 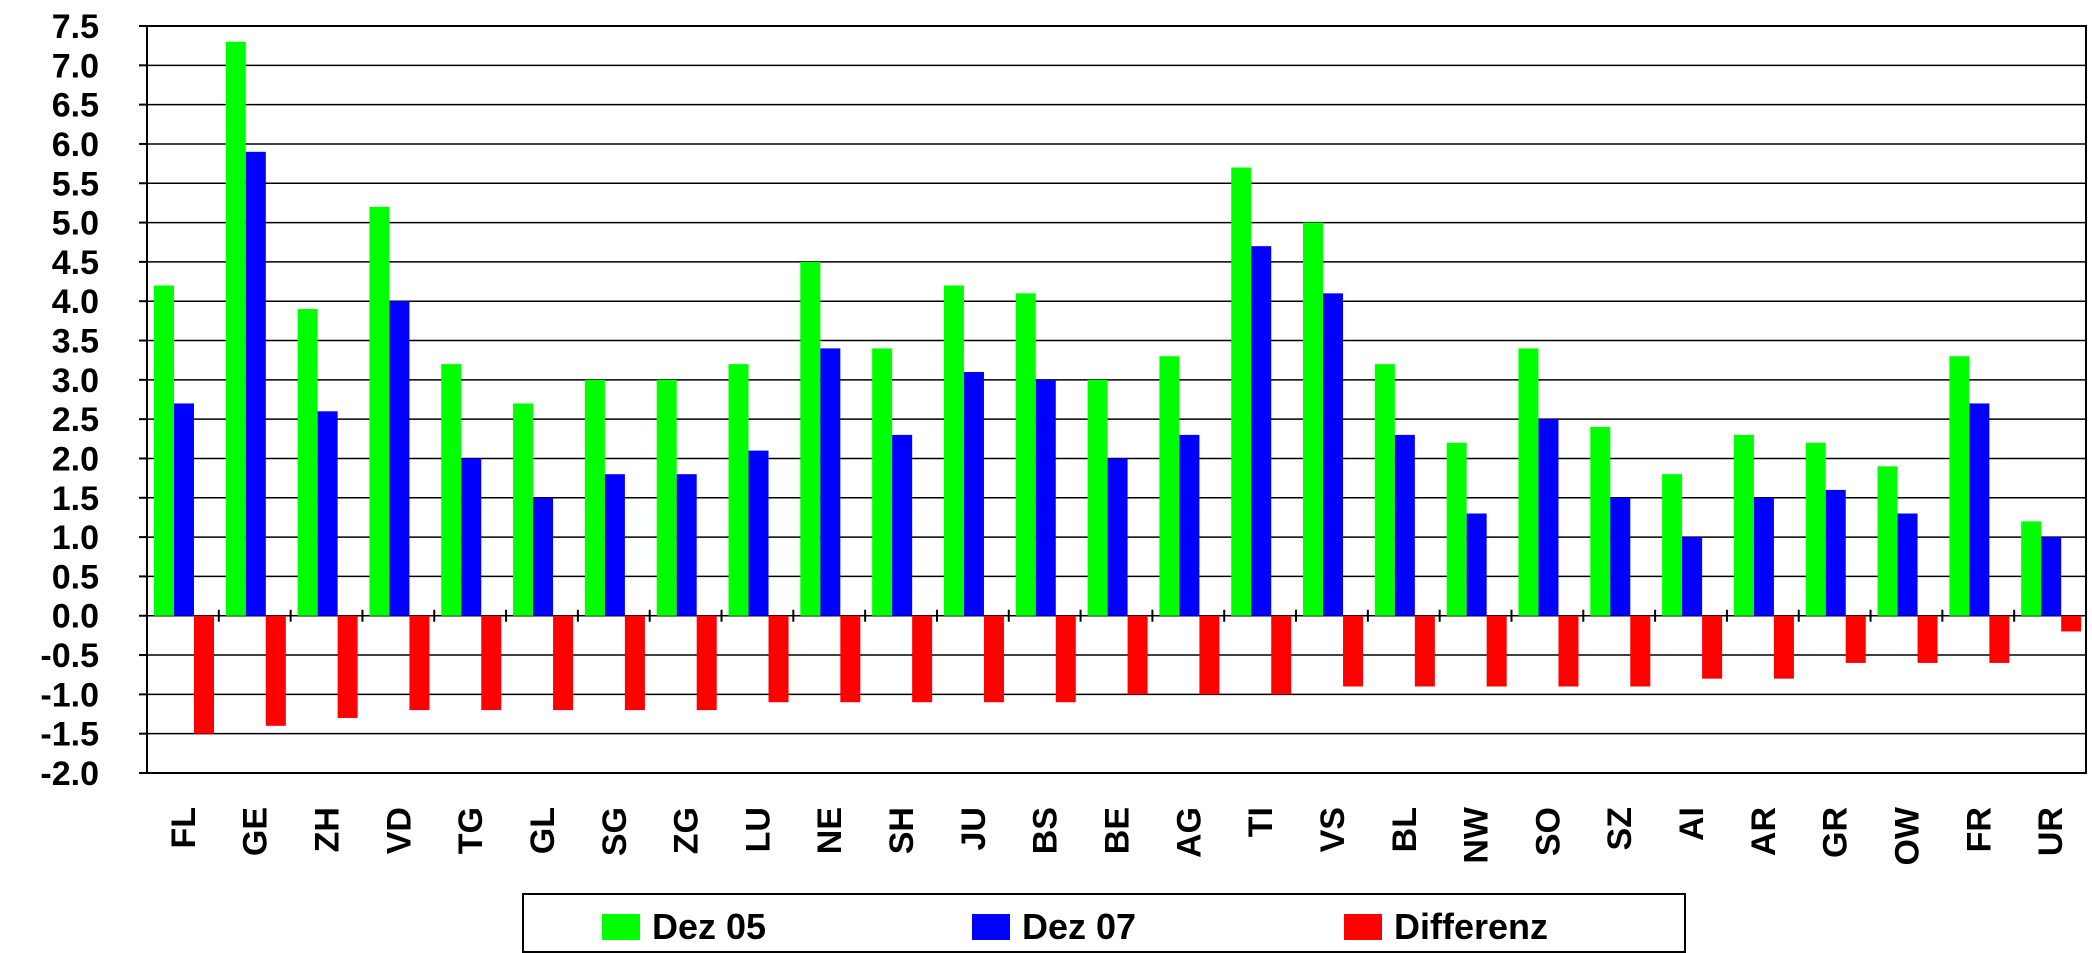 I want to click on x-tick-label: VS, so click(x=1333, y=829).